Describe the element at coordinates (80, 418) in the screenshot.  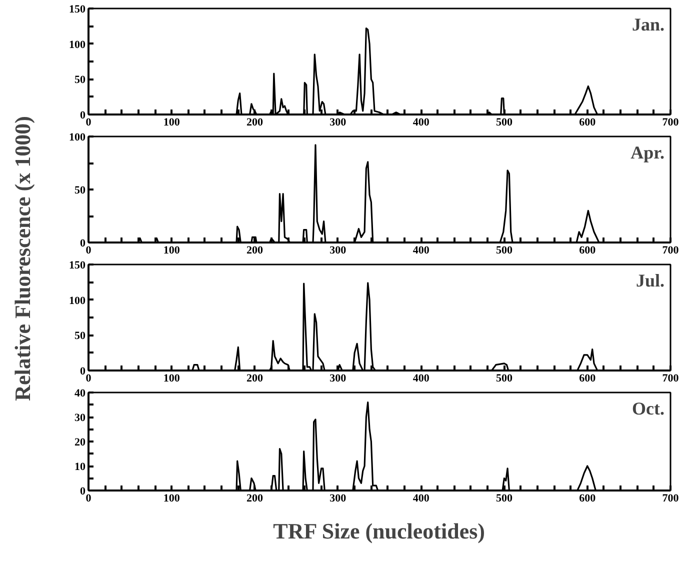
I see `y-tick-label: 30` at that location.